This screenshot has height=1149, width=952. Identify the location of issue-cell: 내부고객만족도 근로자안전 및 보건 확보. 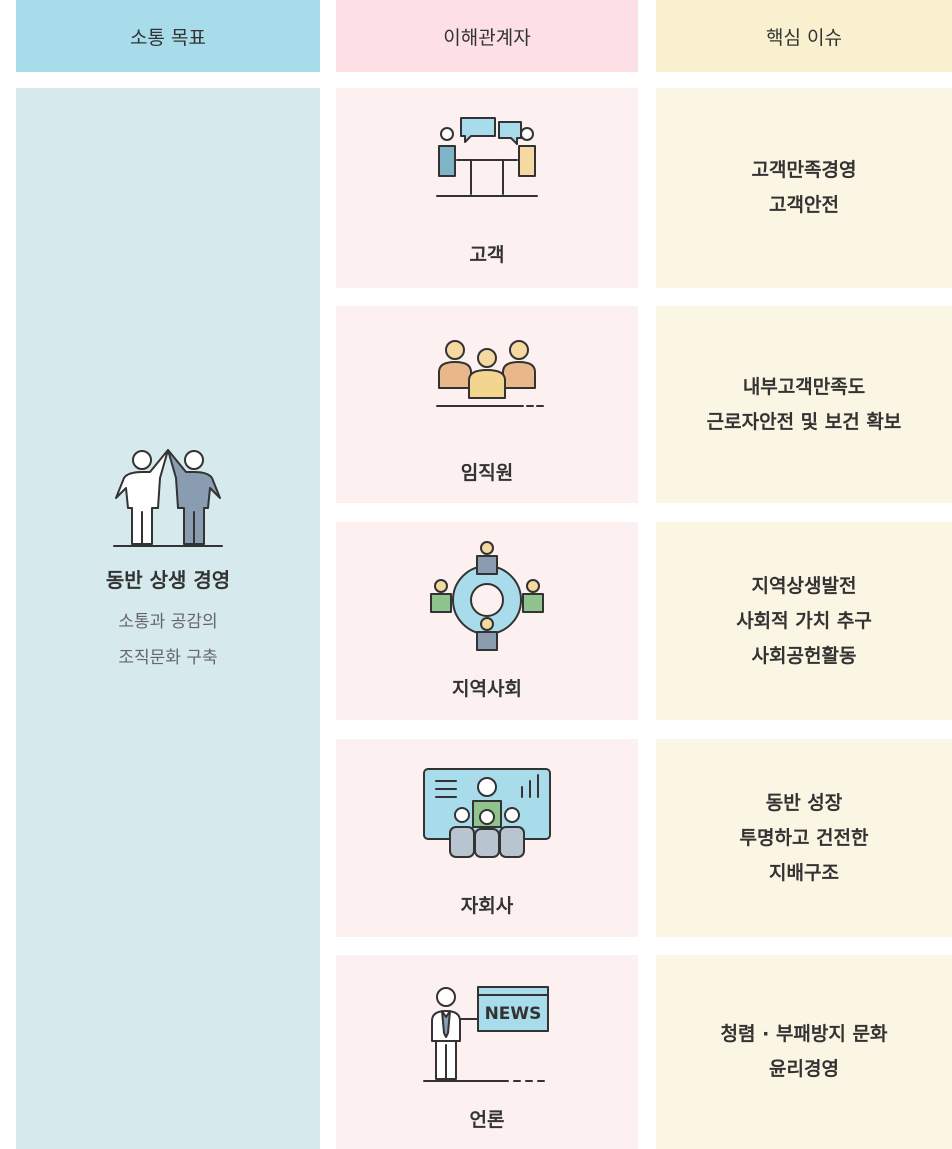
(804, 404).